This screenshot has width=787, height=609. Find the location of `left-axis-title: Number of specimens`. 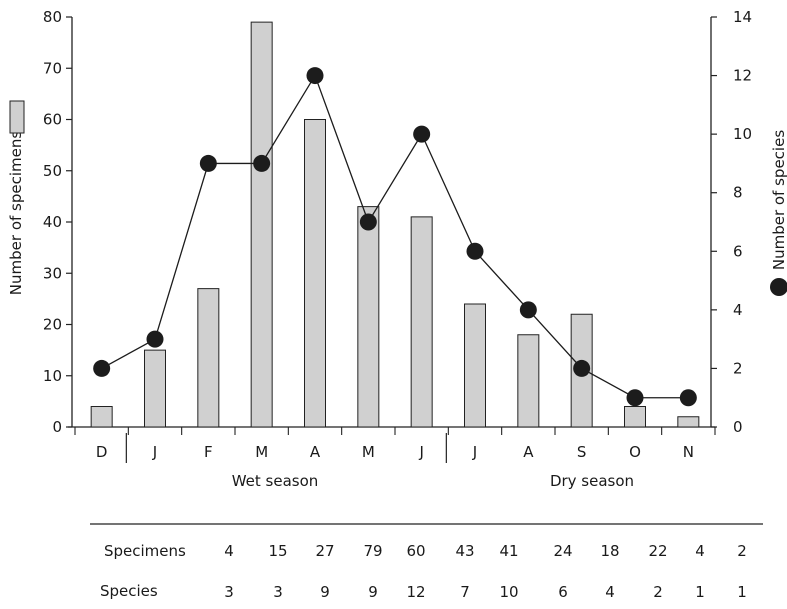

left-axis-title: Number of specimens is located at coordinates (16, 213).